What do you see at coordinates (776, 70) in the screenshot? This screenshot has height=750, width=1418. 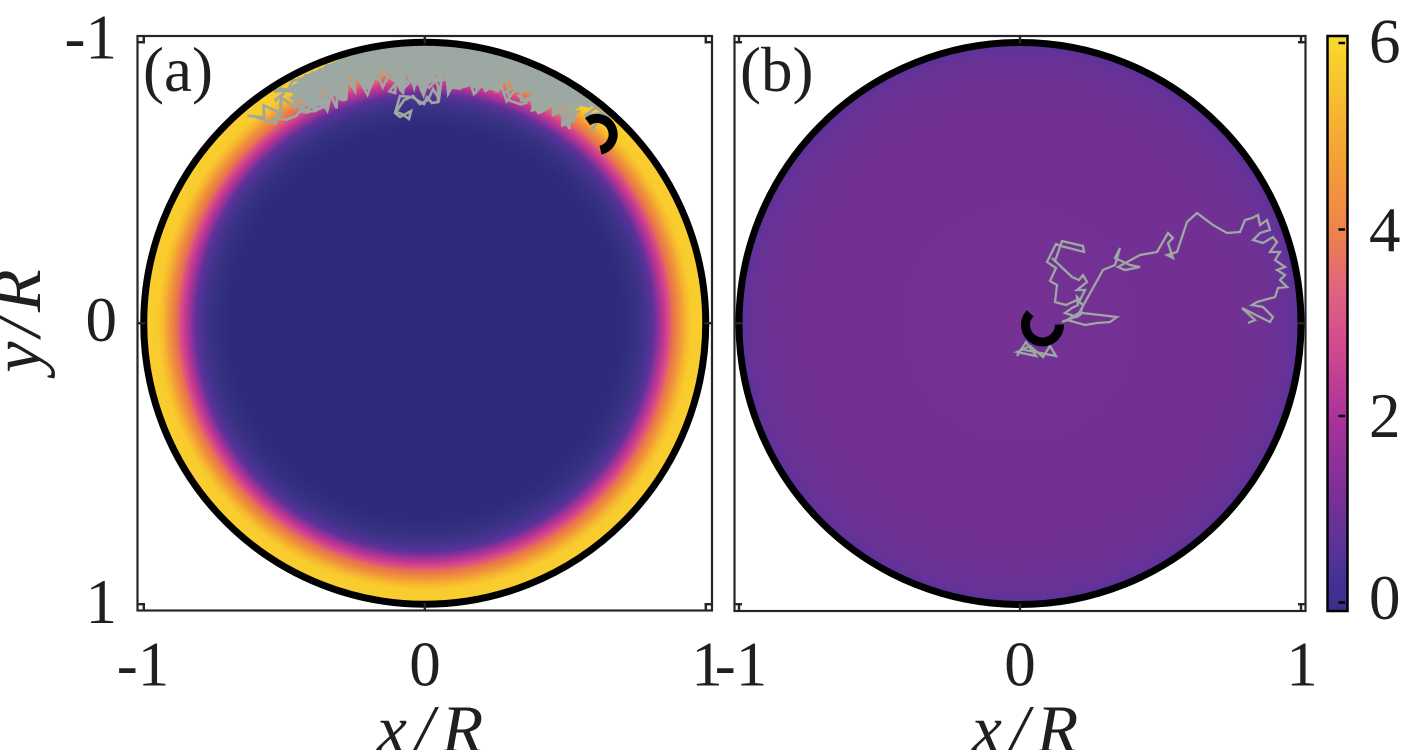 I see `svg-text: (b)` at bounding box center [776, 70].